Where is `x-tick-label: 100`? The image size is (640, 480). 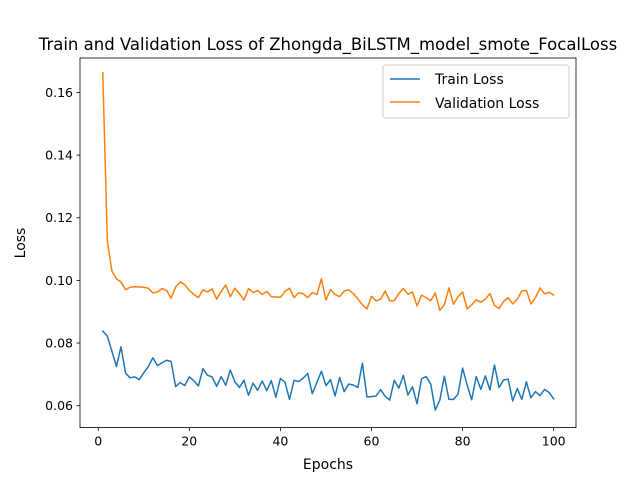 x-tick-label: 100 is located at coordinates (554, 441).